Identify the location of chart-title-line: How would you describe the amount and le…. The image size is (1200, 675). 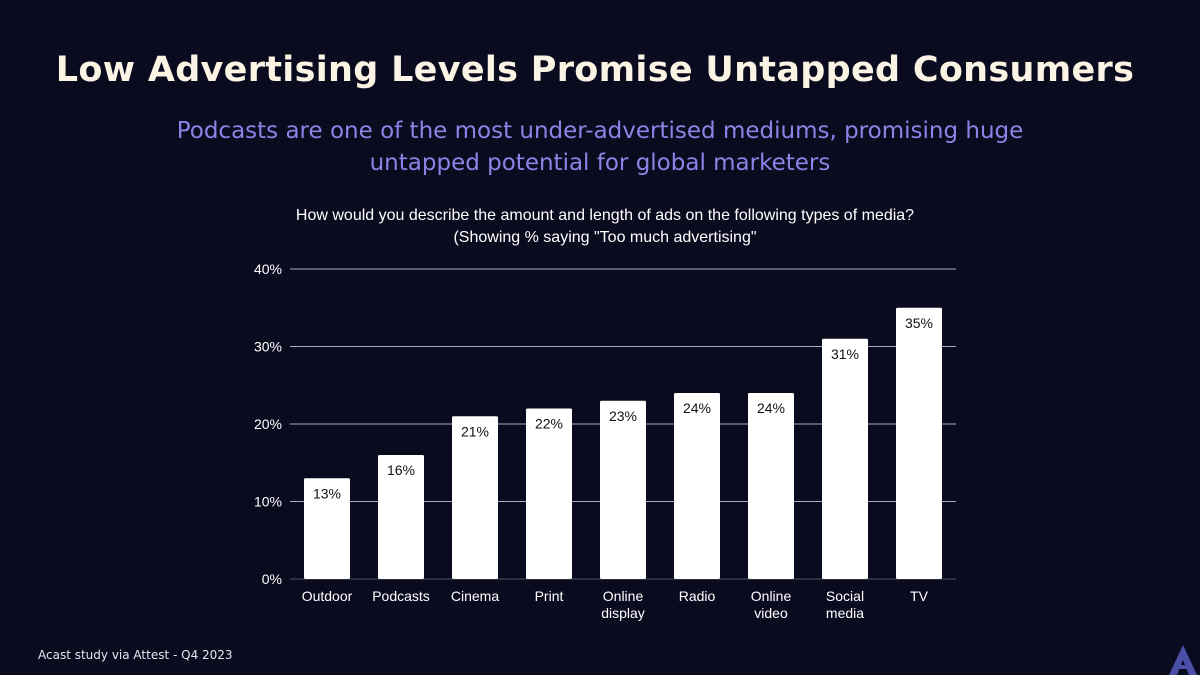
(605, 215).